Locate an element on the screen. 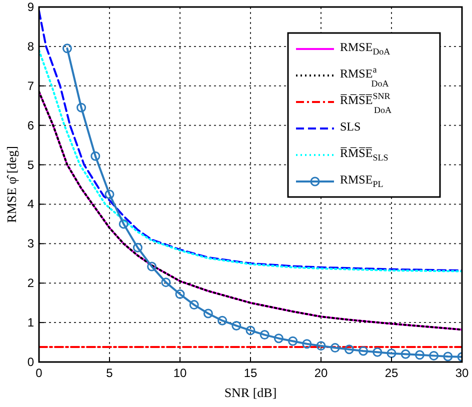  y-tick-label: 3 is located at coordinates (30, 243).